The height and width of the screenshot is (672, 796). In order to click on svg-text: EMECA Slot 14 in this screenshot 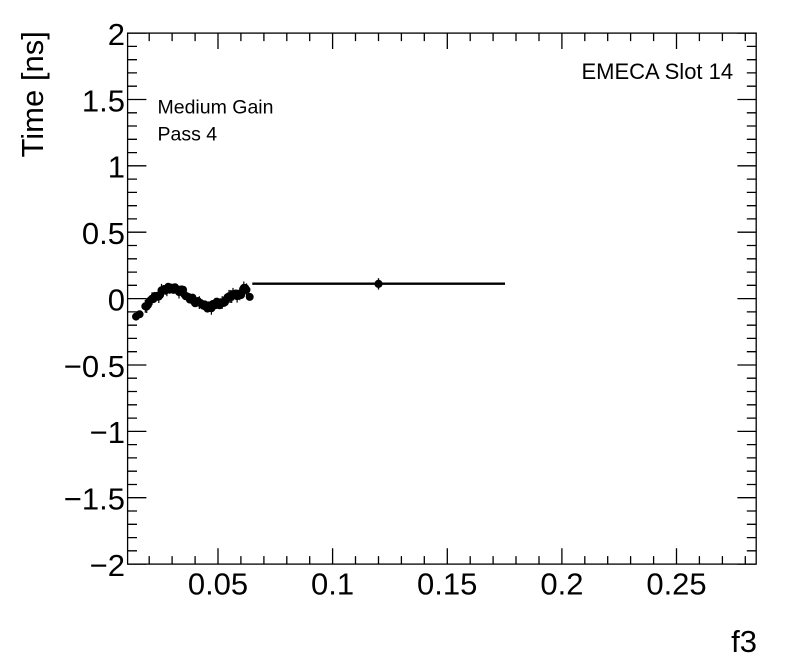, I will do `click(658, 71)`.